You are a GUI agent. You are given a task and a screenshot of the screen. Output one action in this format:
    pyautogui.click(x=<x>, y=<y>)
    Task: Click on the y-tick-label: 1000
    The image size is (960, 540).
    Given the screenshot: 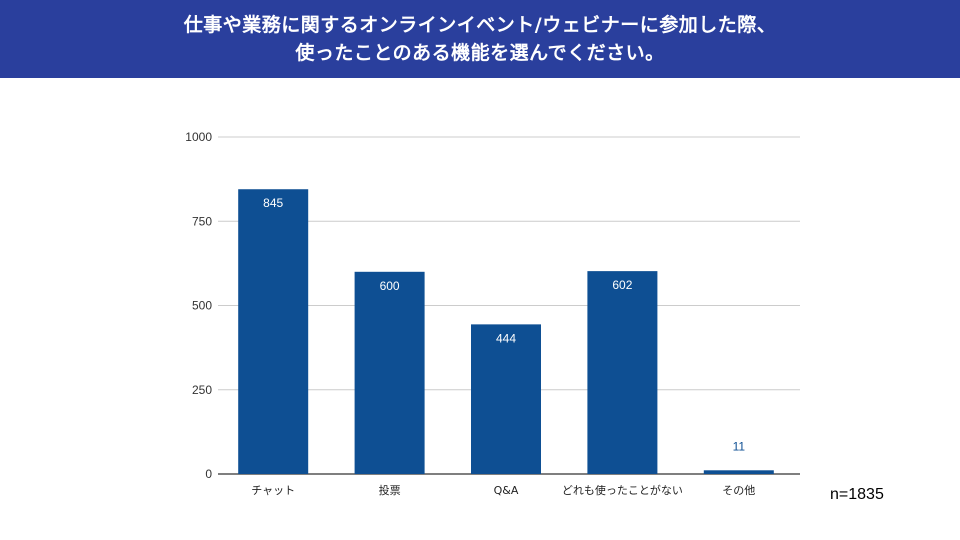 What is the action you would take?
    pyautogui.click(x=198, y=137)
    